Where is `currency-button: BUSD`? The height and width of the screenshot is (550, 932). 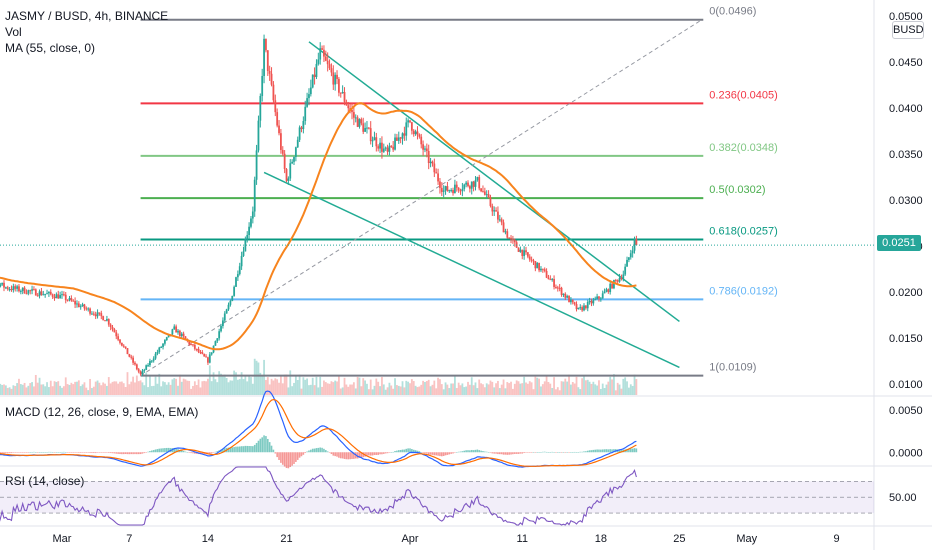 currency-button: BUSD is located at coordinates (908, 30).